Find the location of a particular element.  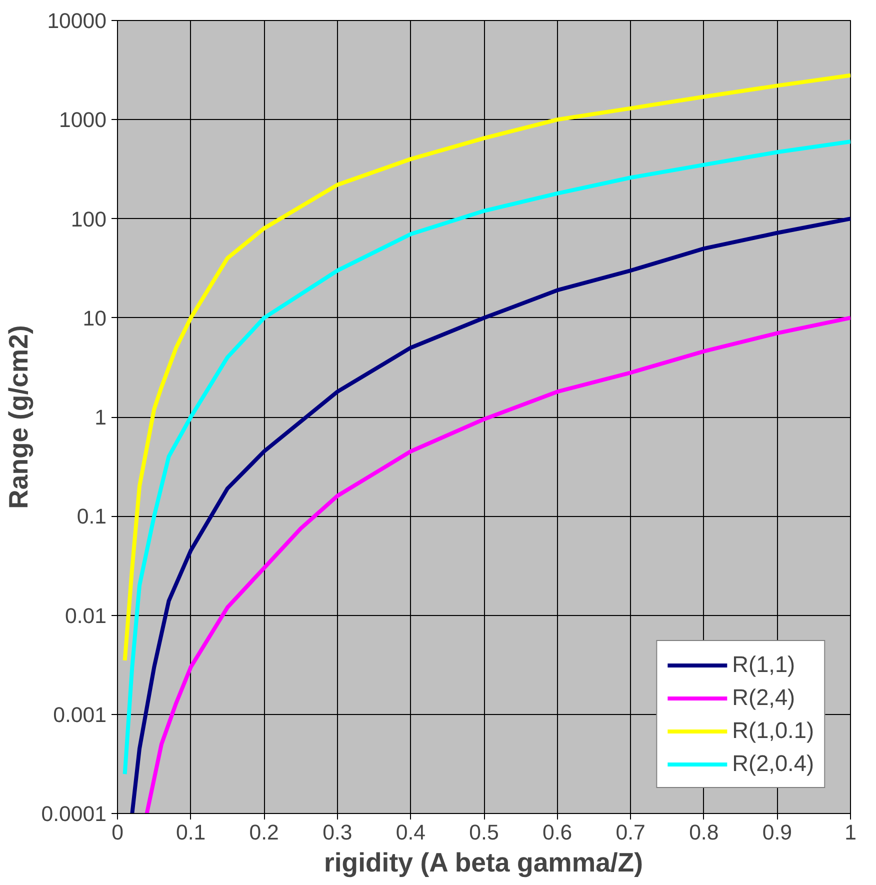

x-tick-label: 0.4 is located at coordinates (411, 832).